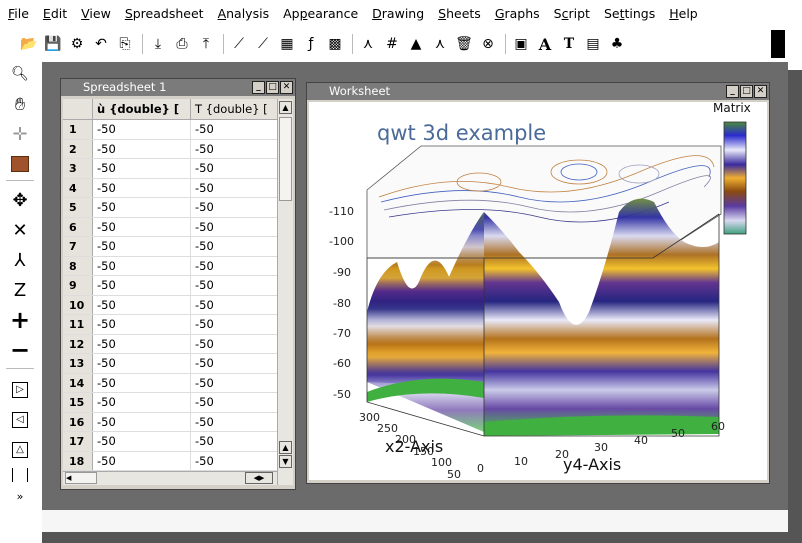  What do you see at coordinates (78, 148) in the screenshot?
I see `row-header: 2` at bounding box center [78, 148].